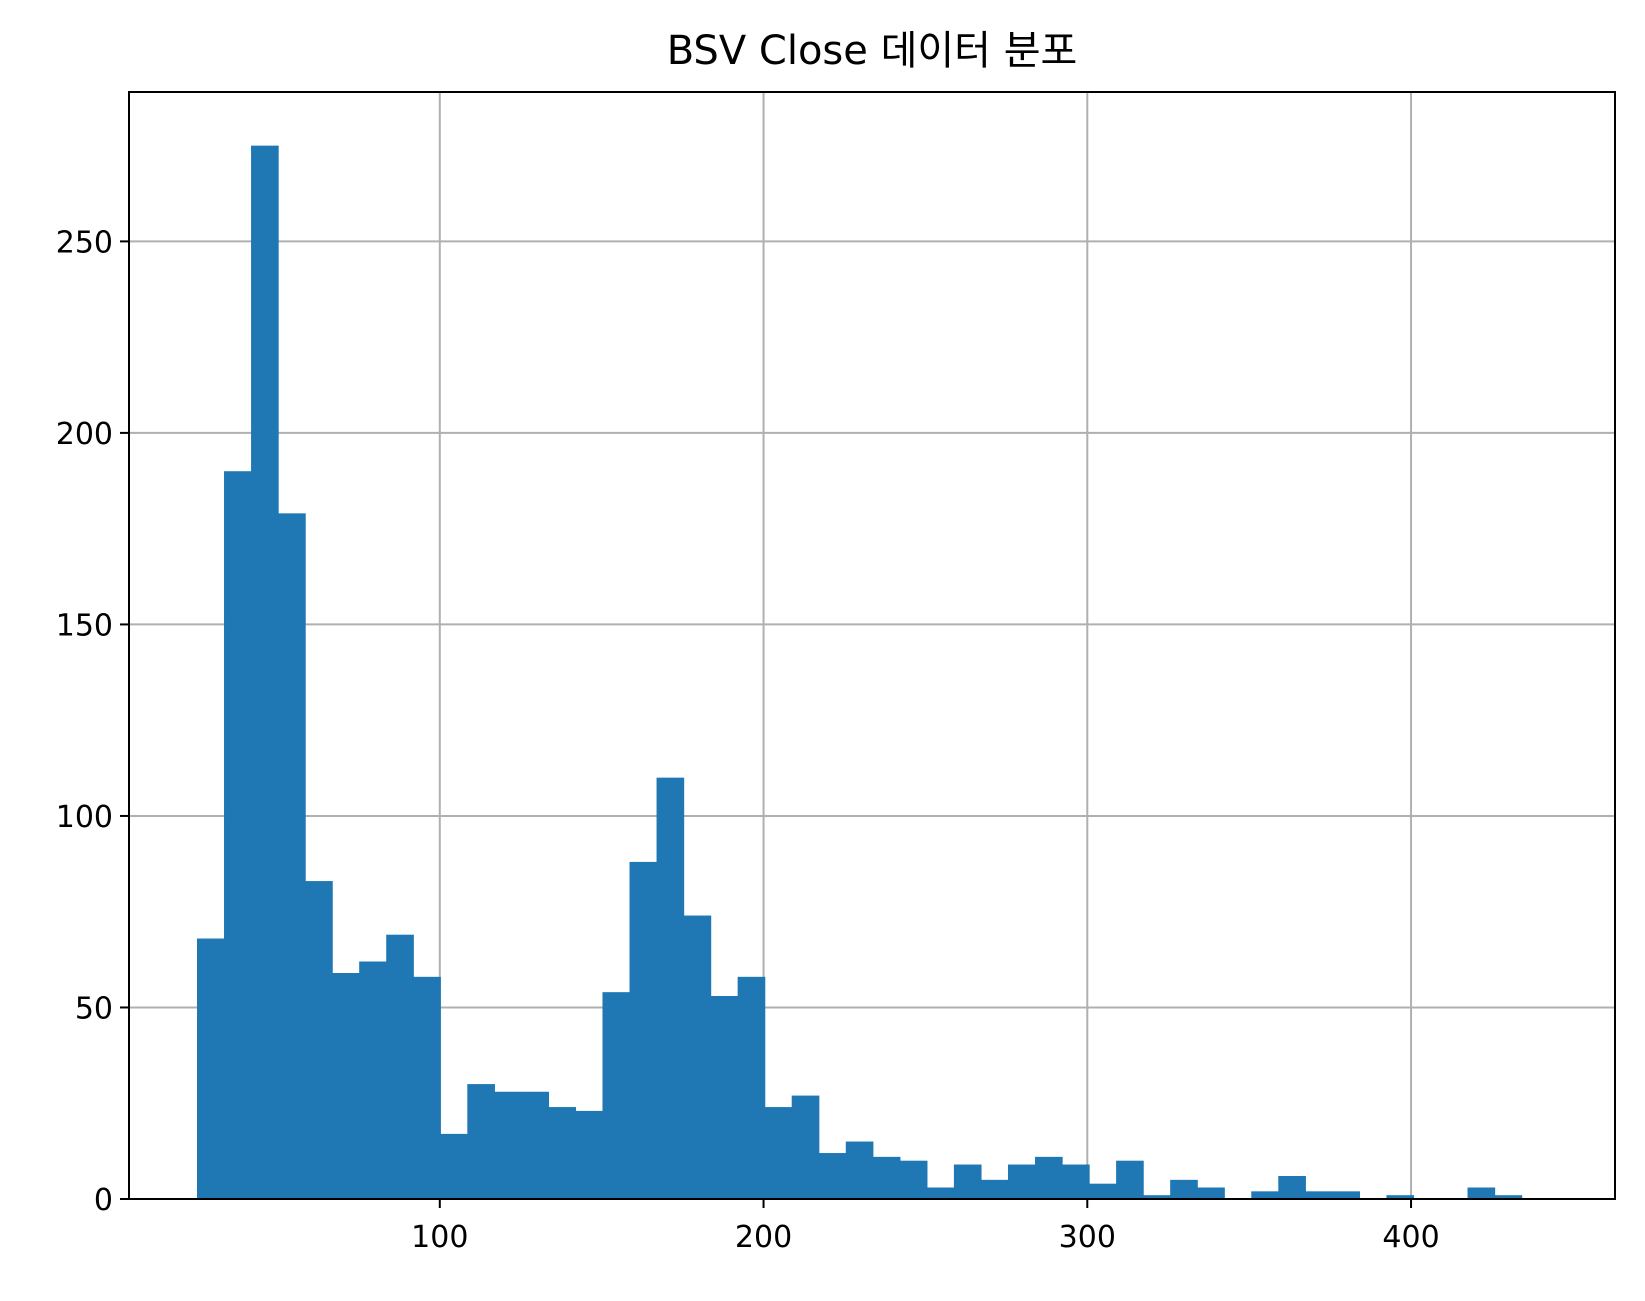 This screenshot has height=1301, width=1645. Describe the element at coordinates (103, 1200) in the screenshot. I see `y-tick-label: 0` at that location.